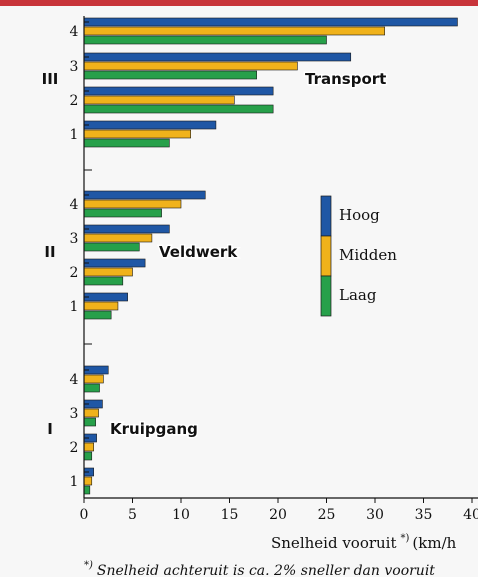 The image size is (478, 577). Describe the element at coordinates (50, 79) in the screenshot. I see `group-label-iii: III` at that location.